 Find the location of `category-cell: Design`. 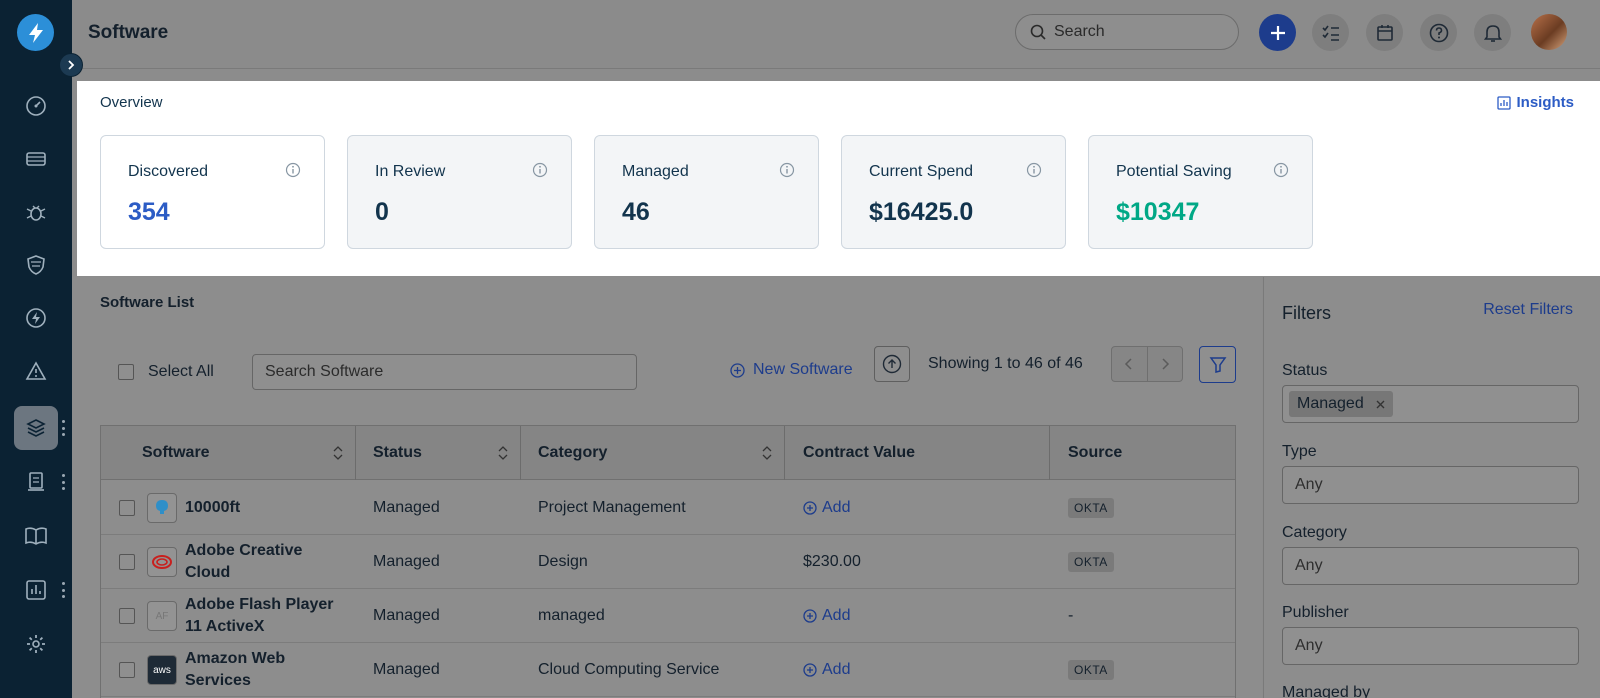

category-cell: Design is located at coordinates (563, 561).